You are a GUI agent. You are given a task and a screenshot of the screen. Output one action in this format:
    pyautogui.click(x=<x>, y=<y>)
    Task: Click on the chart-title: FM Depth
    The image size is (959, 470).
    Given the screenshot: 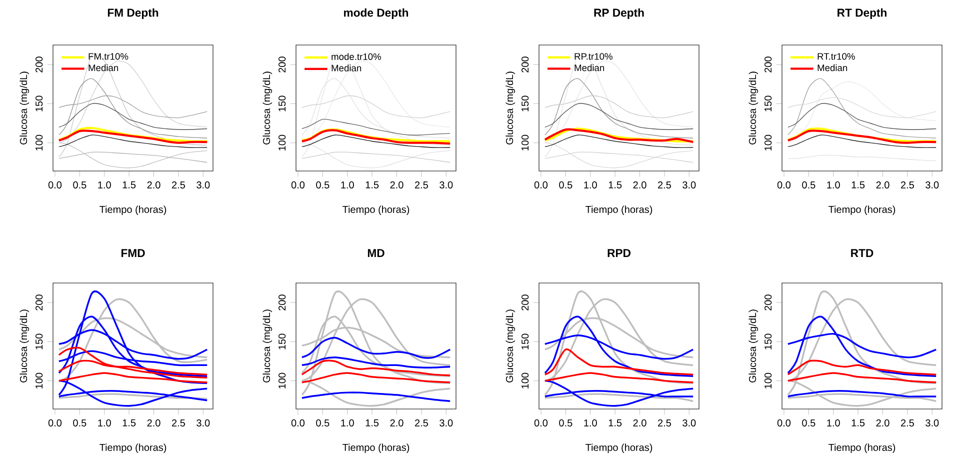 What is the action you would take?
    pyautogui.click(x=133, y=13)
    